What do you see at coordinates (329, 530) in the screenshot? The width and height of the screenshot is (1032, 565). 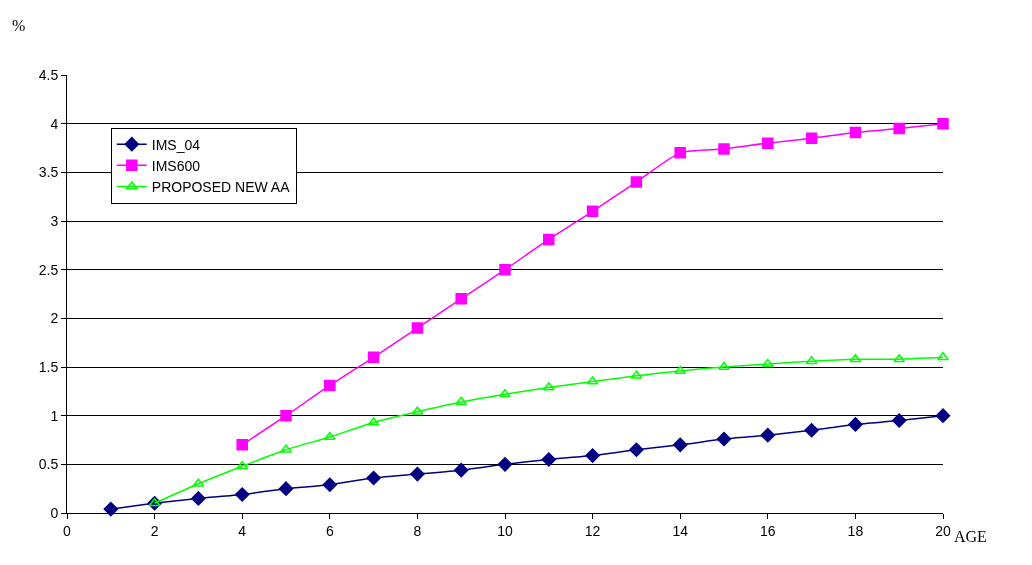 I see `x-tick-label: 6` at bounding box center [329, 530].